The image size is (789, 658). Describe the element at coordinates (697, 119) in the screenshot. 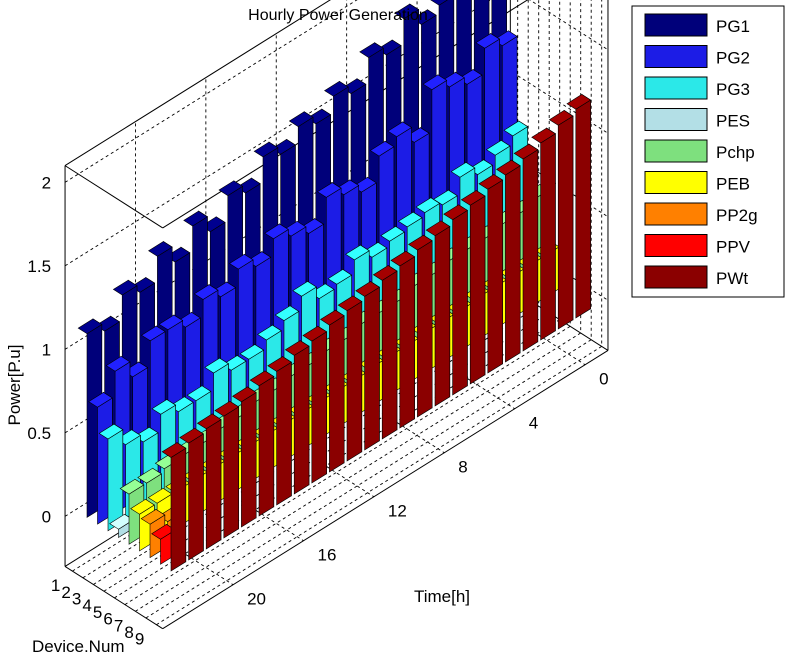

I see `legend-entry-PES: PES` at that location.